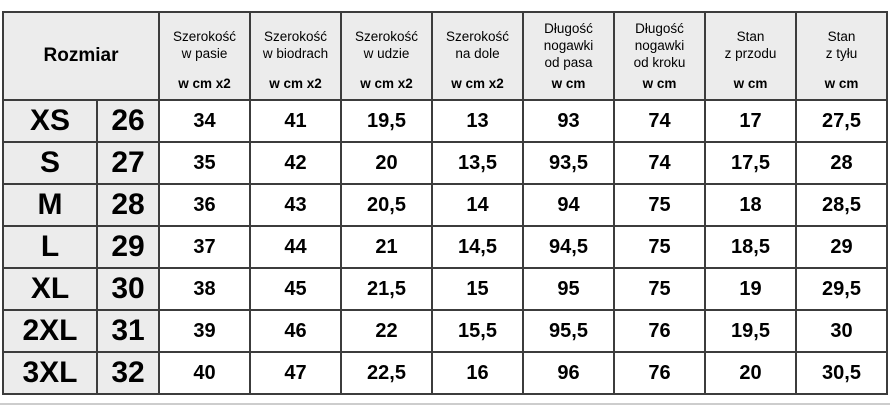 This screenshot has height=406, width=890. Describe the element at coordinates (204, 331) in the screenshot. I see `measurement-cell: 39` at that location.